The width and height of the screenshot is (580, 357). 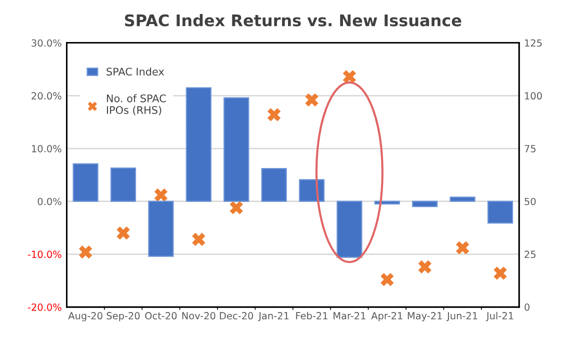 What do you see at coordinates (273, 317) in the screenshot?
I see `x-tick-label: Jan-21` at bounding box center [273, 317].